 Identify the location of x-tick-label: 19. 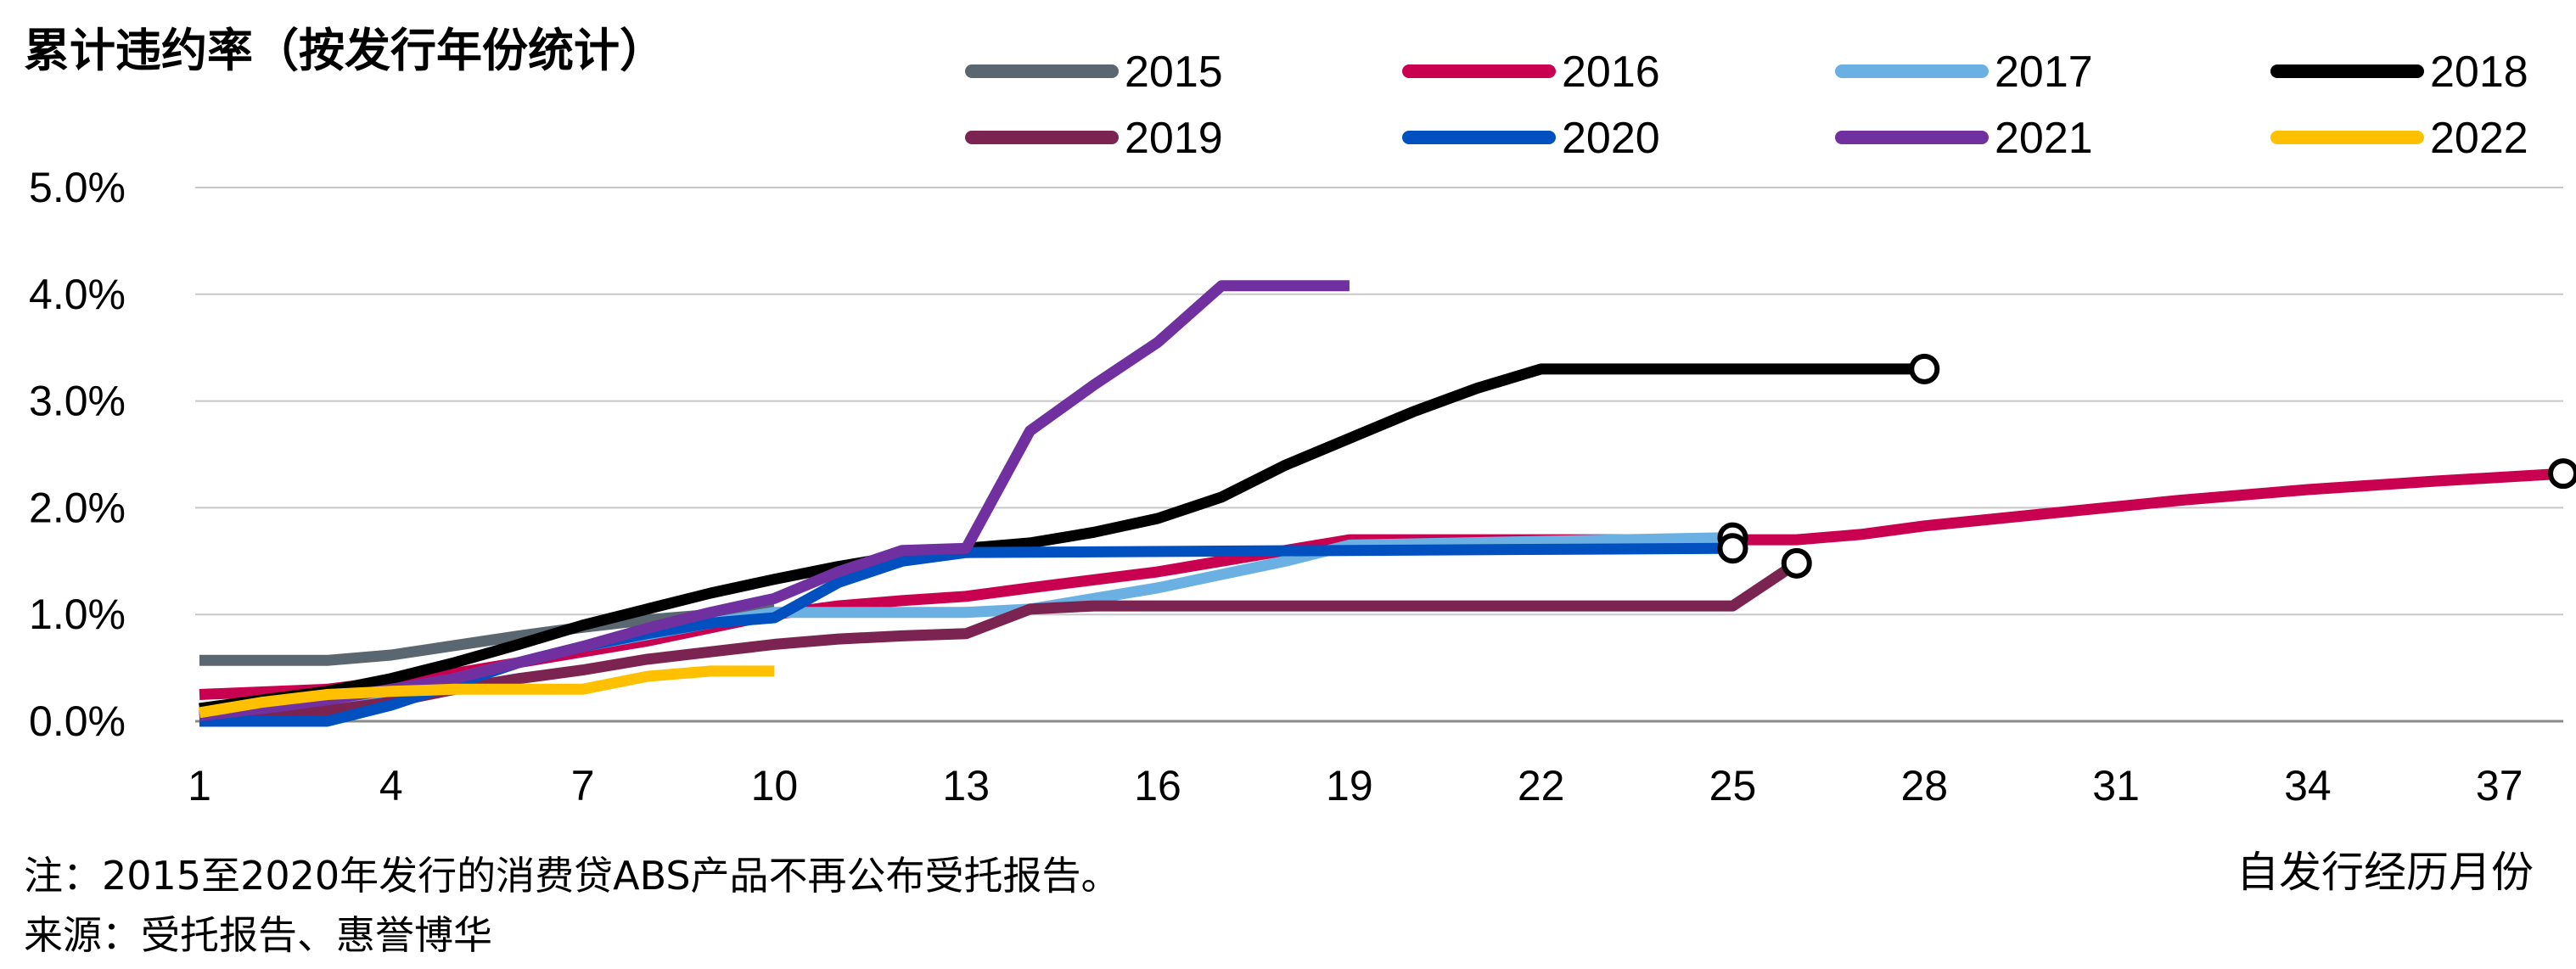
(1349, 785).